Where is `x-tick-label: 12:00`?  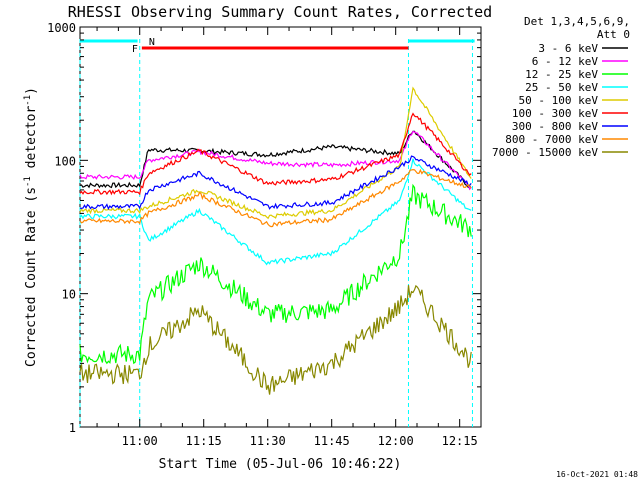
x-tick-label: 12:00 is located at coordinates (396, 441).